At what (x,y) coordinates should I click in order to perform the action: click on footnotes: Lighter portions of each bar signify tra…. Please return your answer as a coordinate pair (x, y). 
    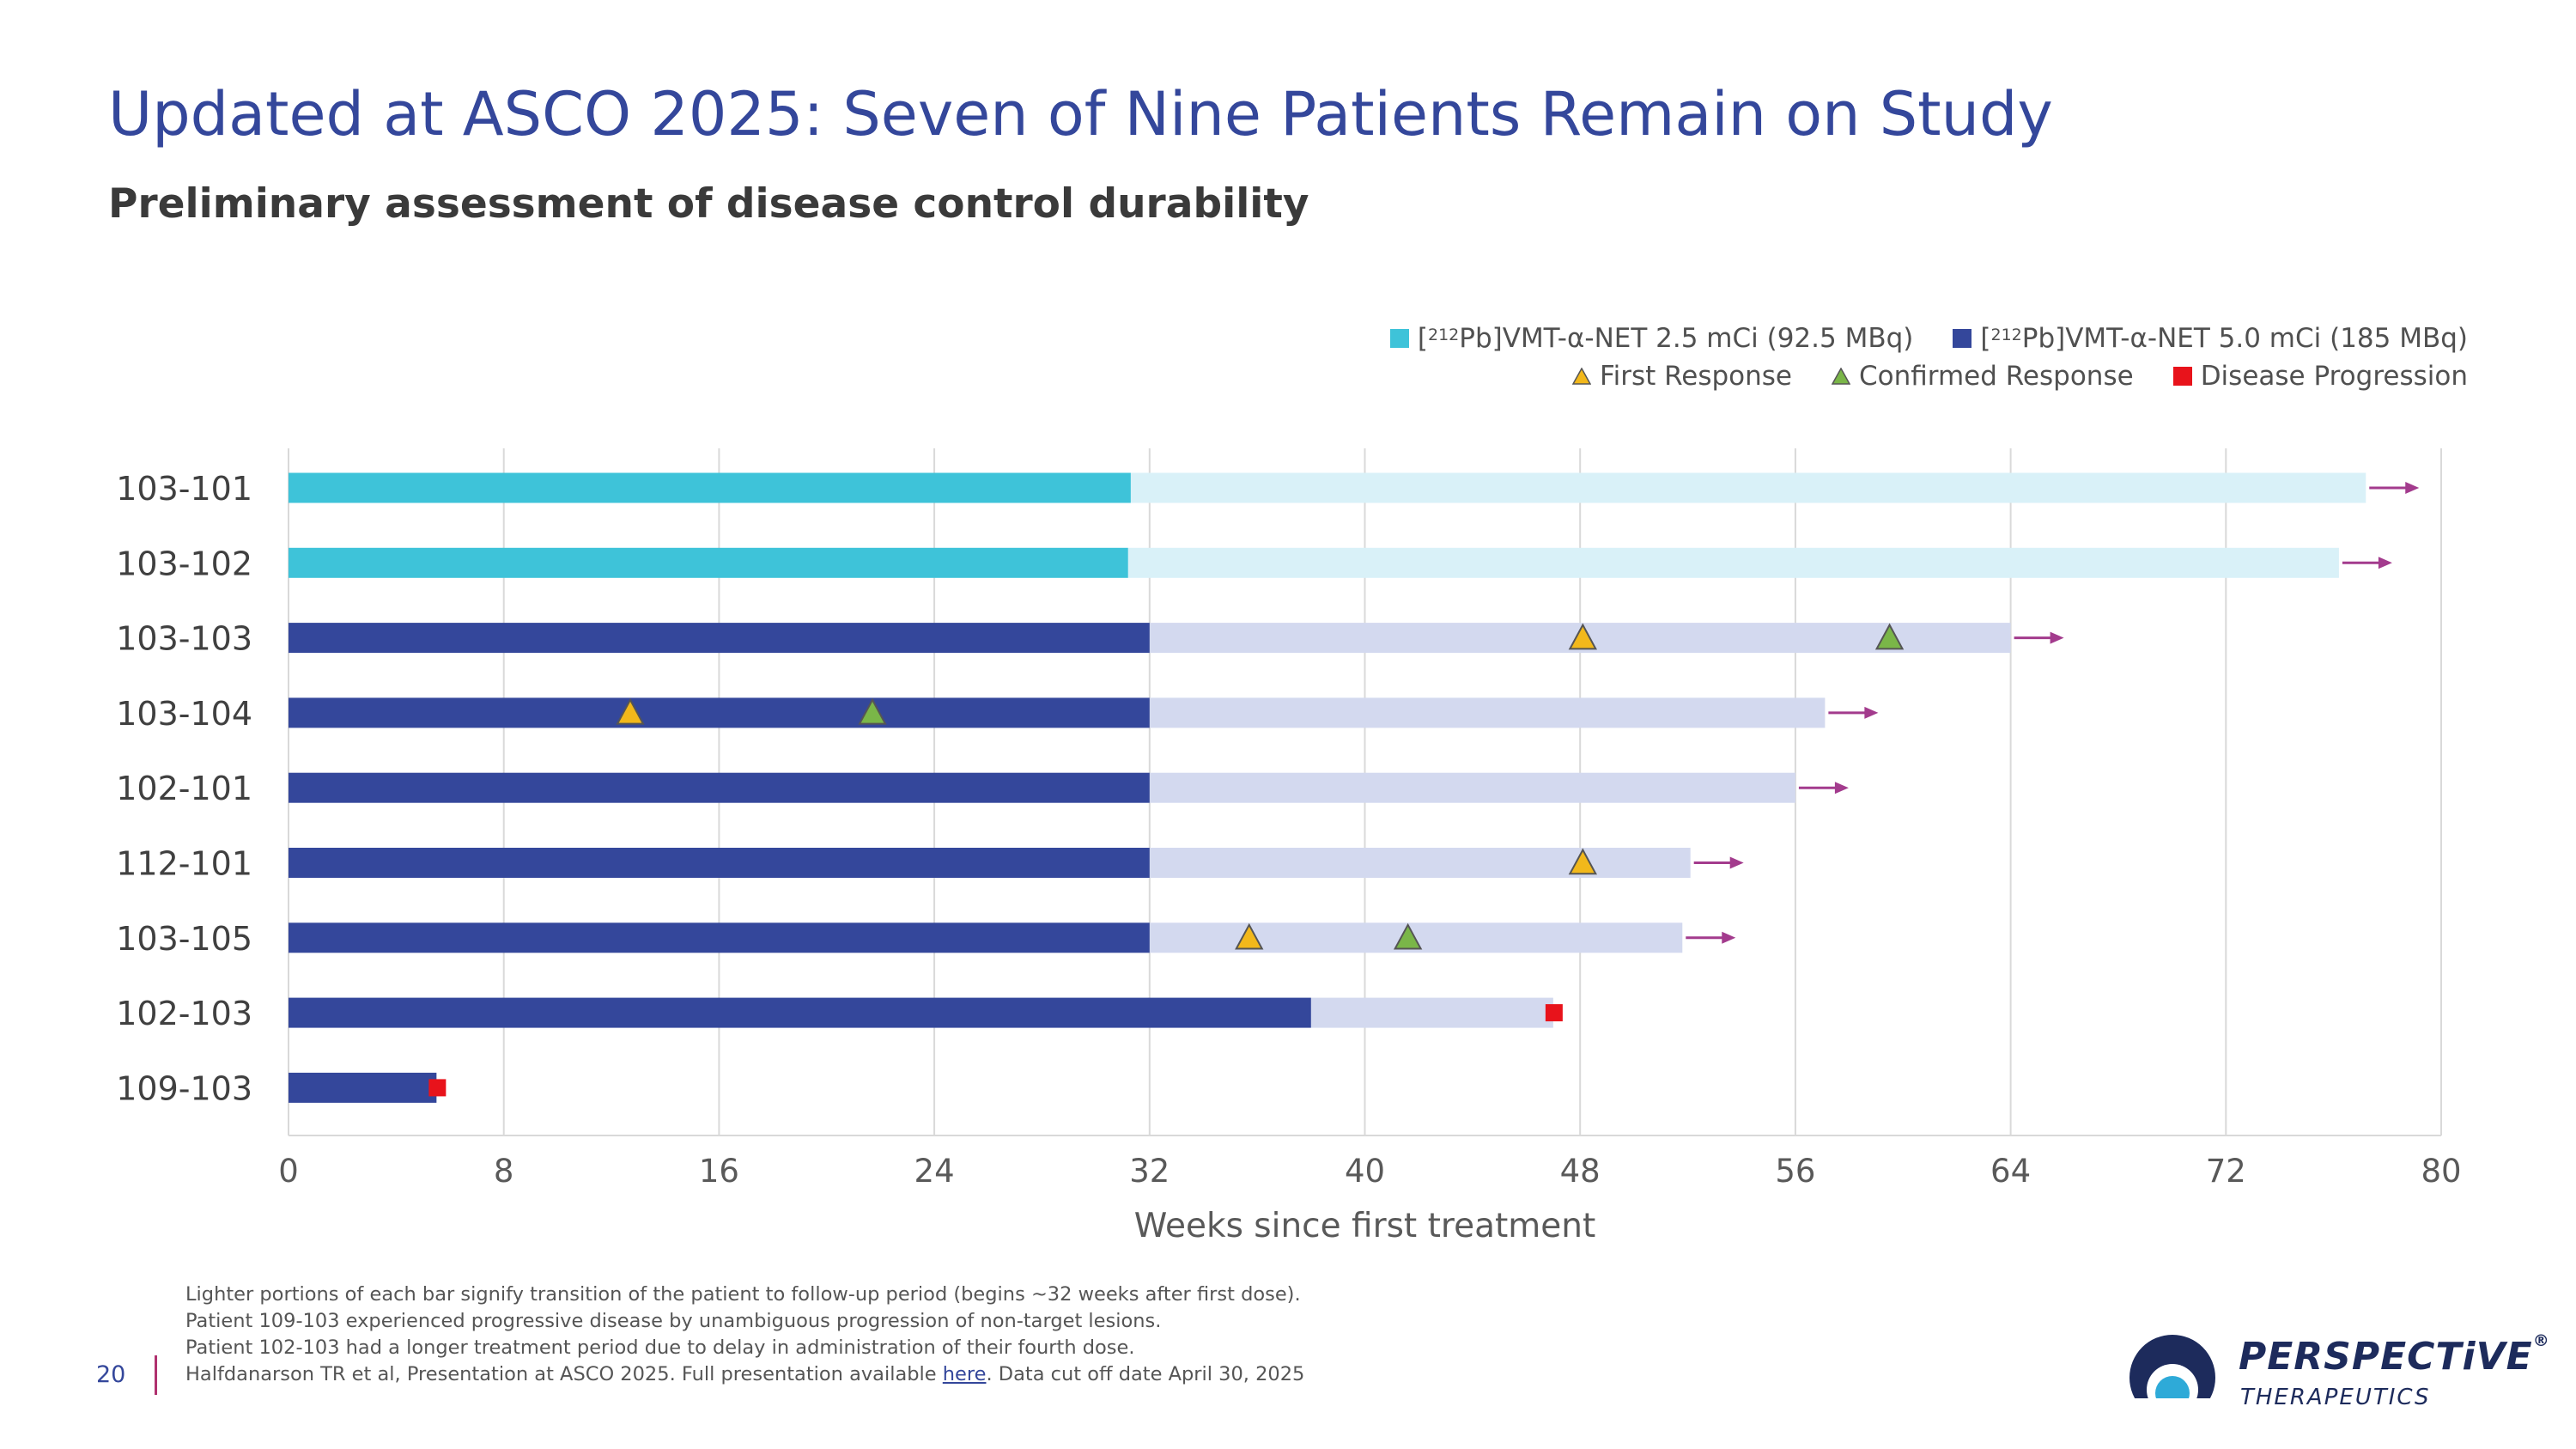
    Looking at the image, I should click on (744, 1335).